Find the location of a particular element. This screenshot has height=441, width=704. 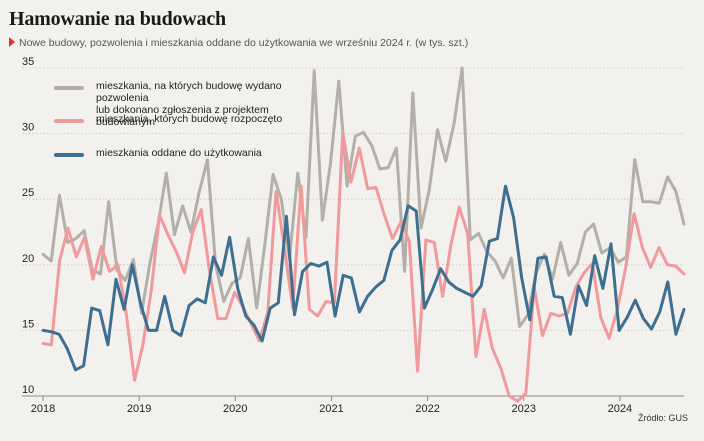

y-tick-label-10: 10 is located at coordinates (28, 390).